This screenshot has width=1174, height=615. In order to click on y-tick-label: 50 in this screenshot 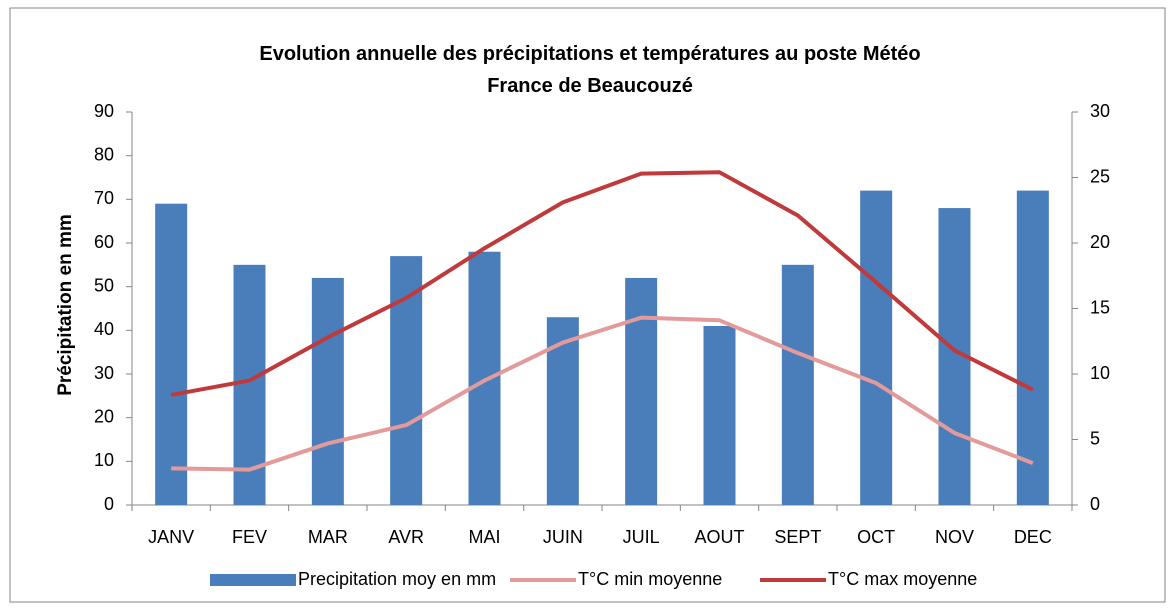, I will do `click(104, 285)`.